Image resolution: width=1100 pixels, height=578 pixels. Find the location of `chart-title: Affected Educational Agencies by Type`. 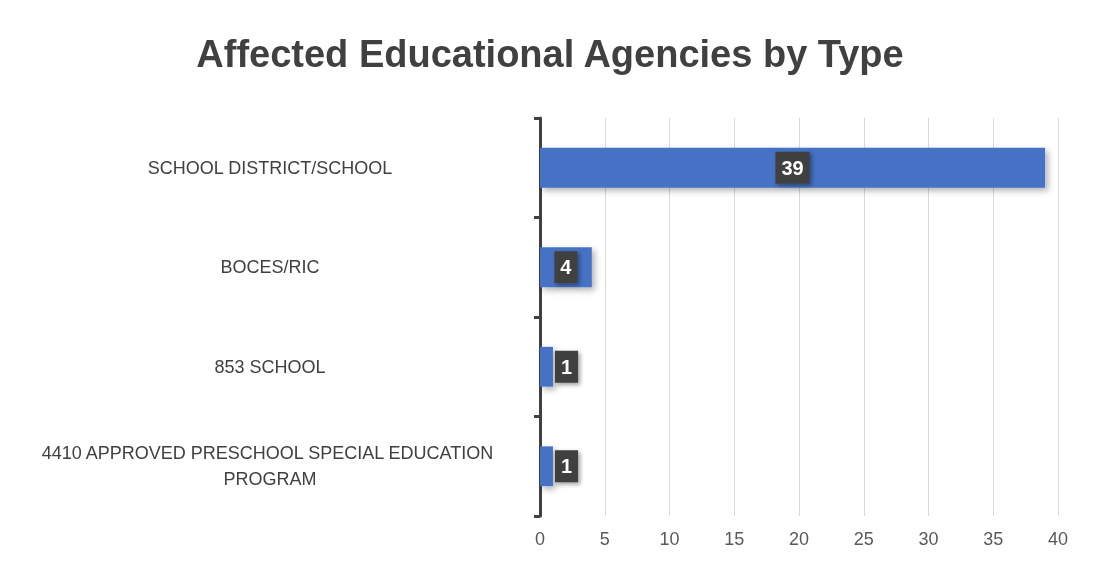

chart-title: Affected Educational Agencies by Type is located at coordinates (550, 54).